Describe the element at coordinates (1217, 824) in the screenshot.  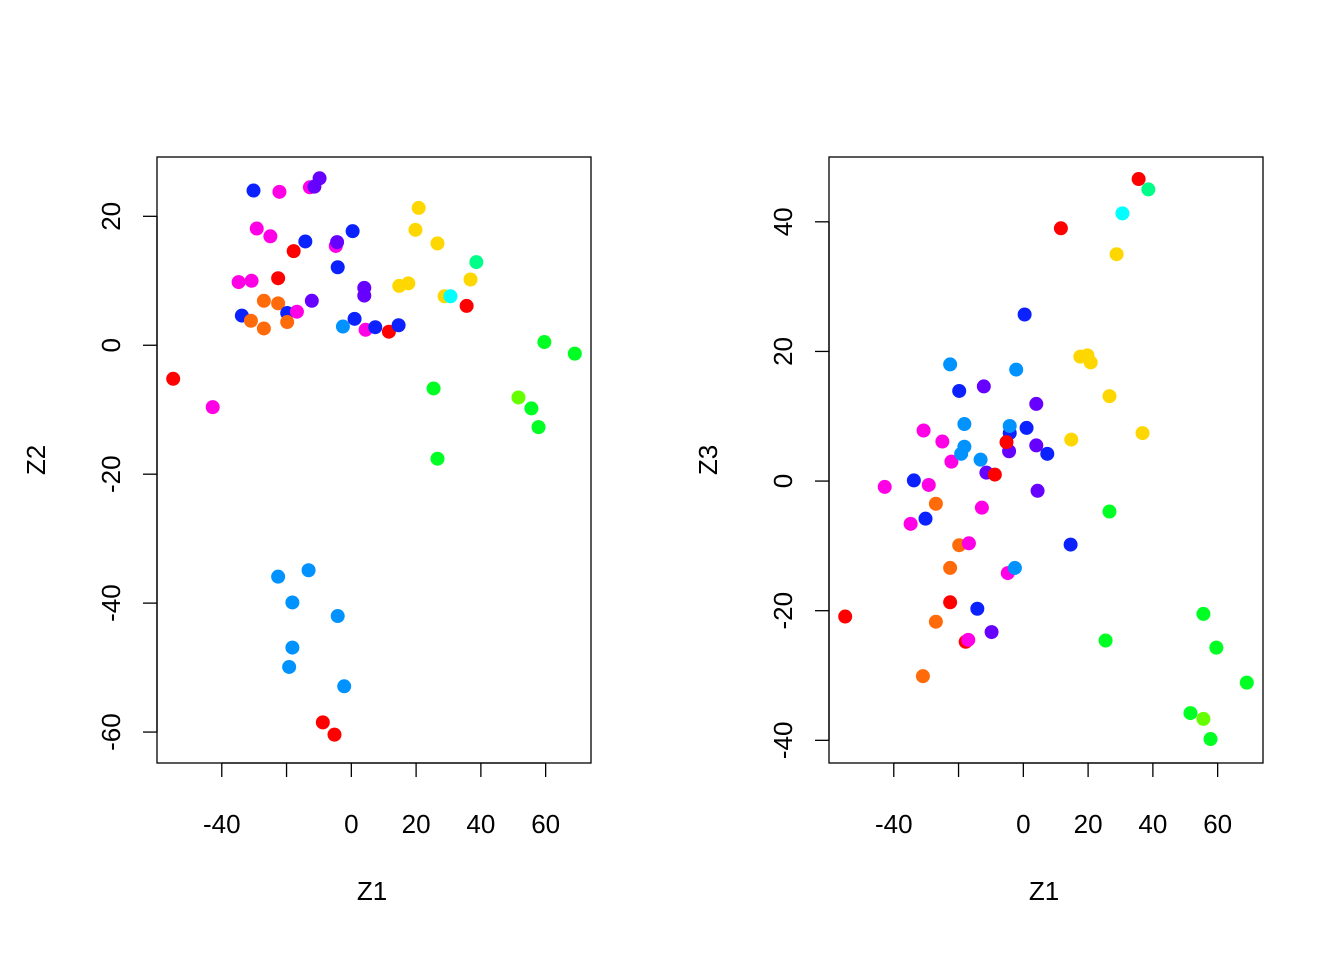
I see `x-tick-label: 60` at that location.